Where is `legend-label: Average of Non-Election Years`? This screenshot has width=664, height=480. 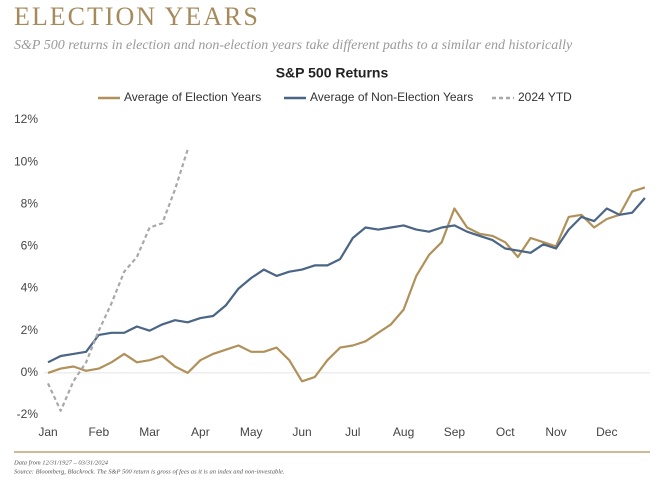 legend-label: Average of Non-Election Years is located at coordinates (391, 97).